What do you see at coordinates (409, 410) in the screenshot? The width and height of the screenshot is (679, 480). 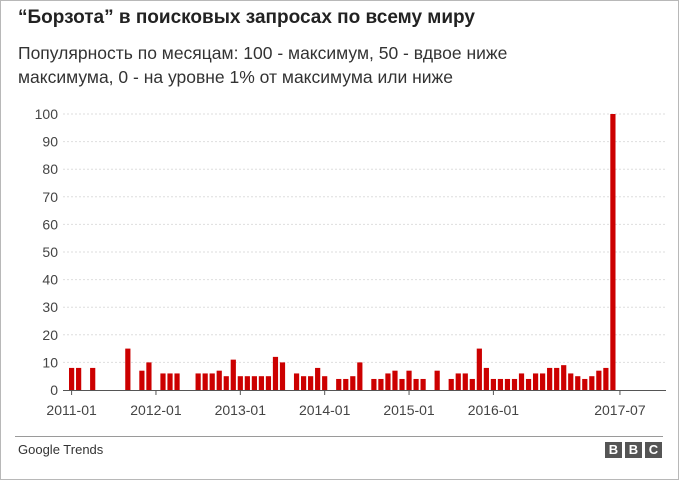 I see `x-tick-label: 2015-01` at bounding box center [409, 410].